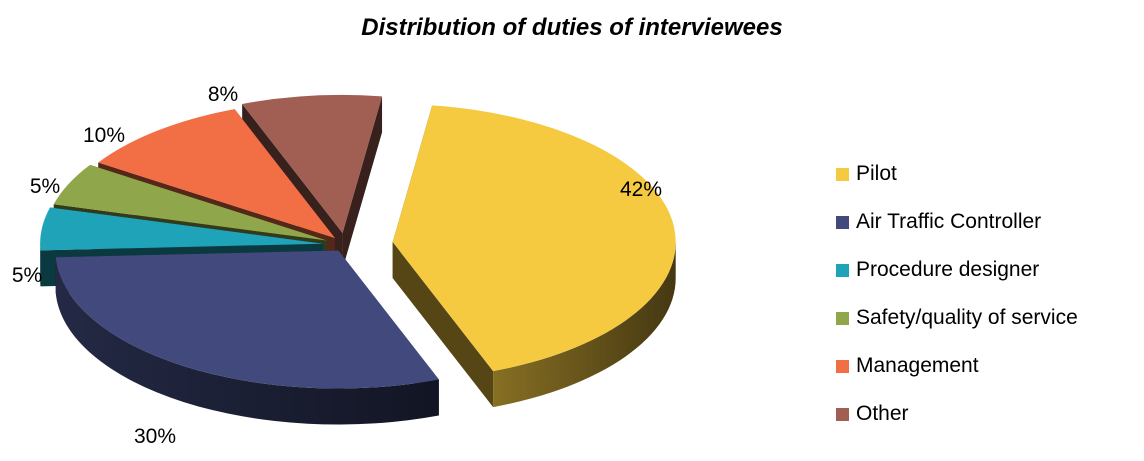 The image size is (1144, 461). I want to click on data-label-management: 10%, so click(104, 135).